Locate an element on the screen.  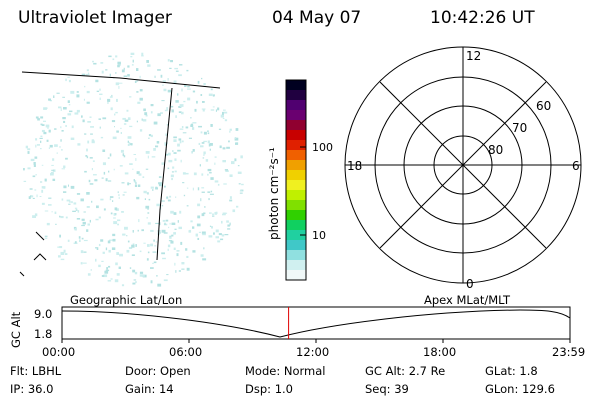
geographic-grid-line-top is located at coordinates (121, 80).